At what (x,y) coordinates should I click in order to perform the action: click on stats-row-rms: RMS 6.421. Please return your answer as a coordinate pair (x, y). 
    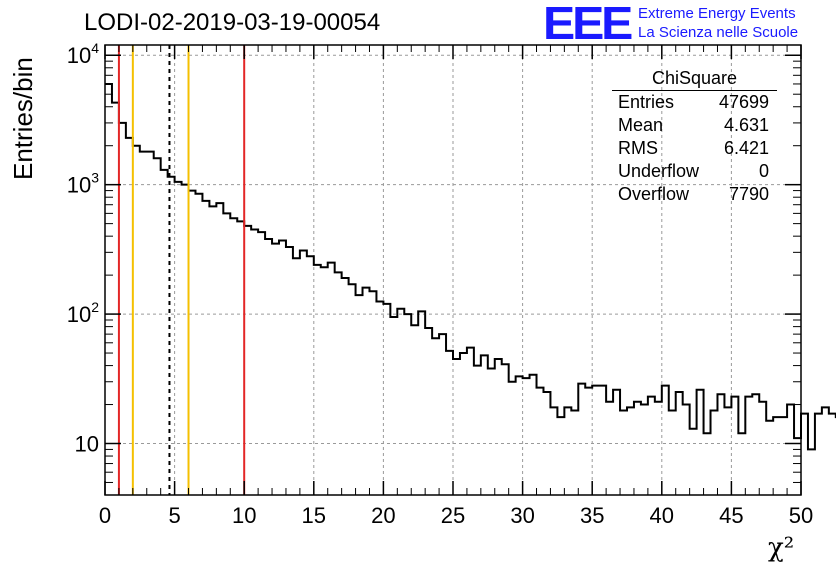
    Looking at the image, I should click on (694, 148).